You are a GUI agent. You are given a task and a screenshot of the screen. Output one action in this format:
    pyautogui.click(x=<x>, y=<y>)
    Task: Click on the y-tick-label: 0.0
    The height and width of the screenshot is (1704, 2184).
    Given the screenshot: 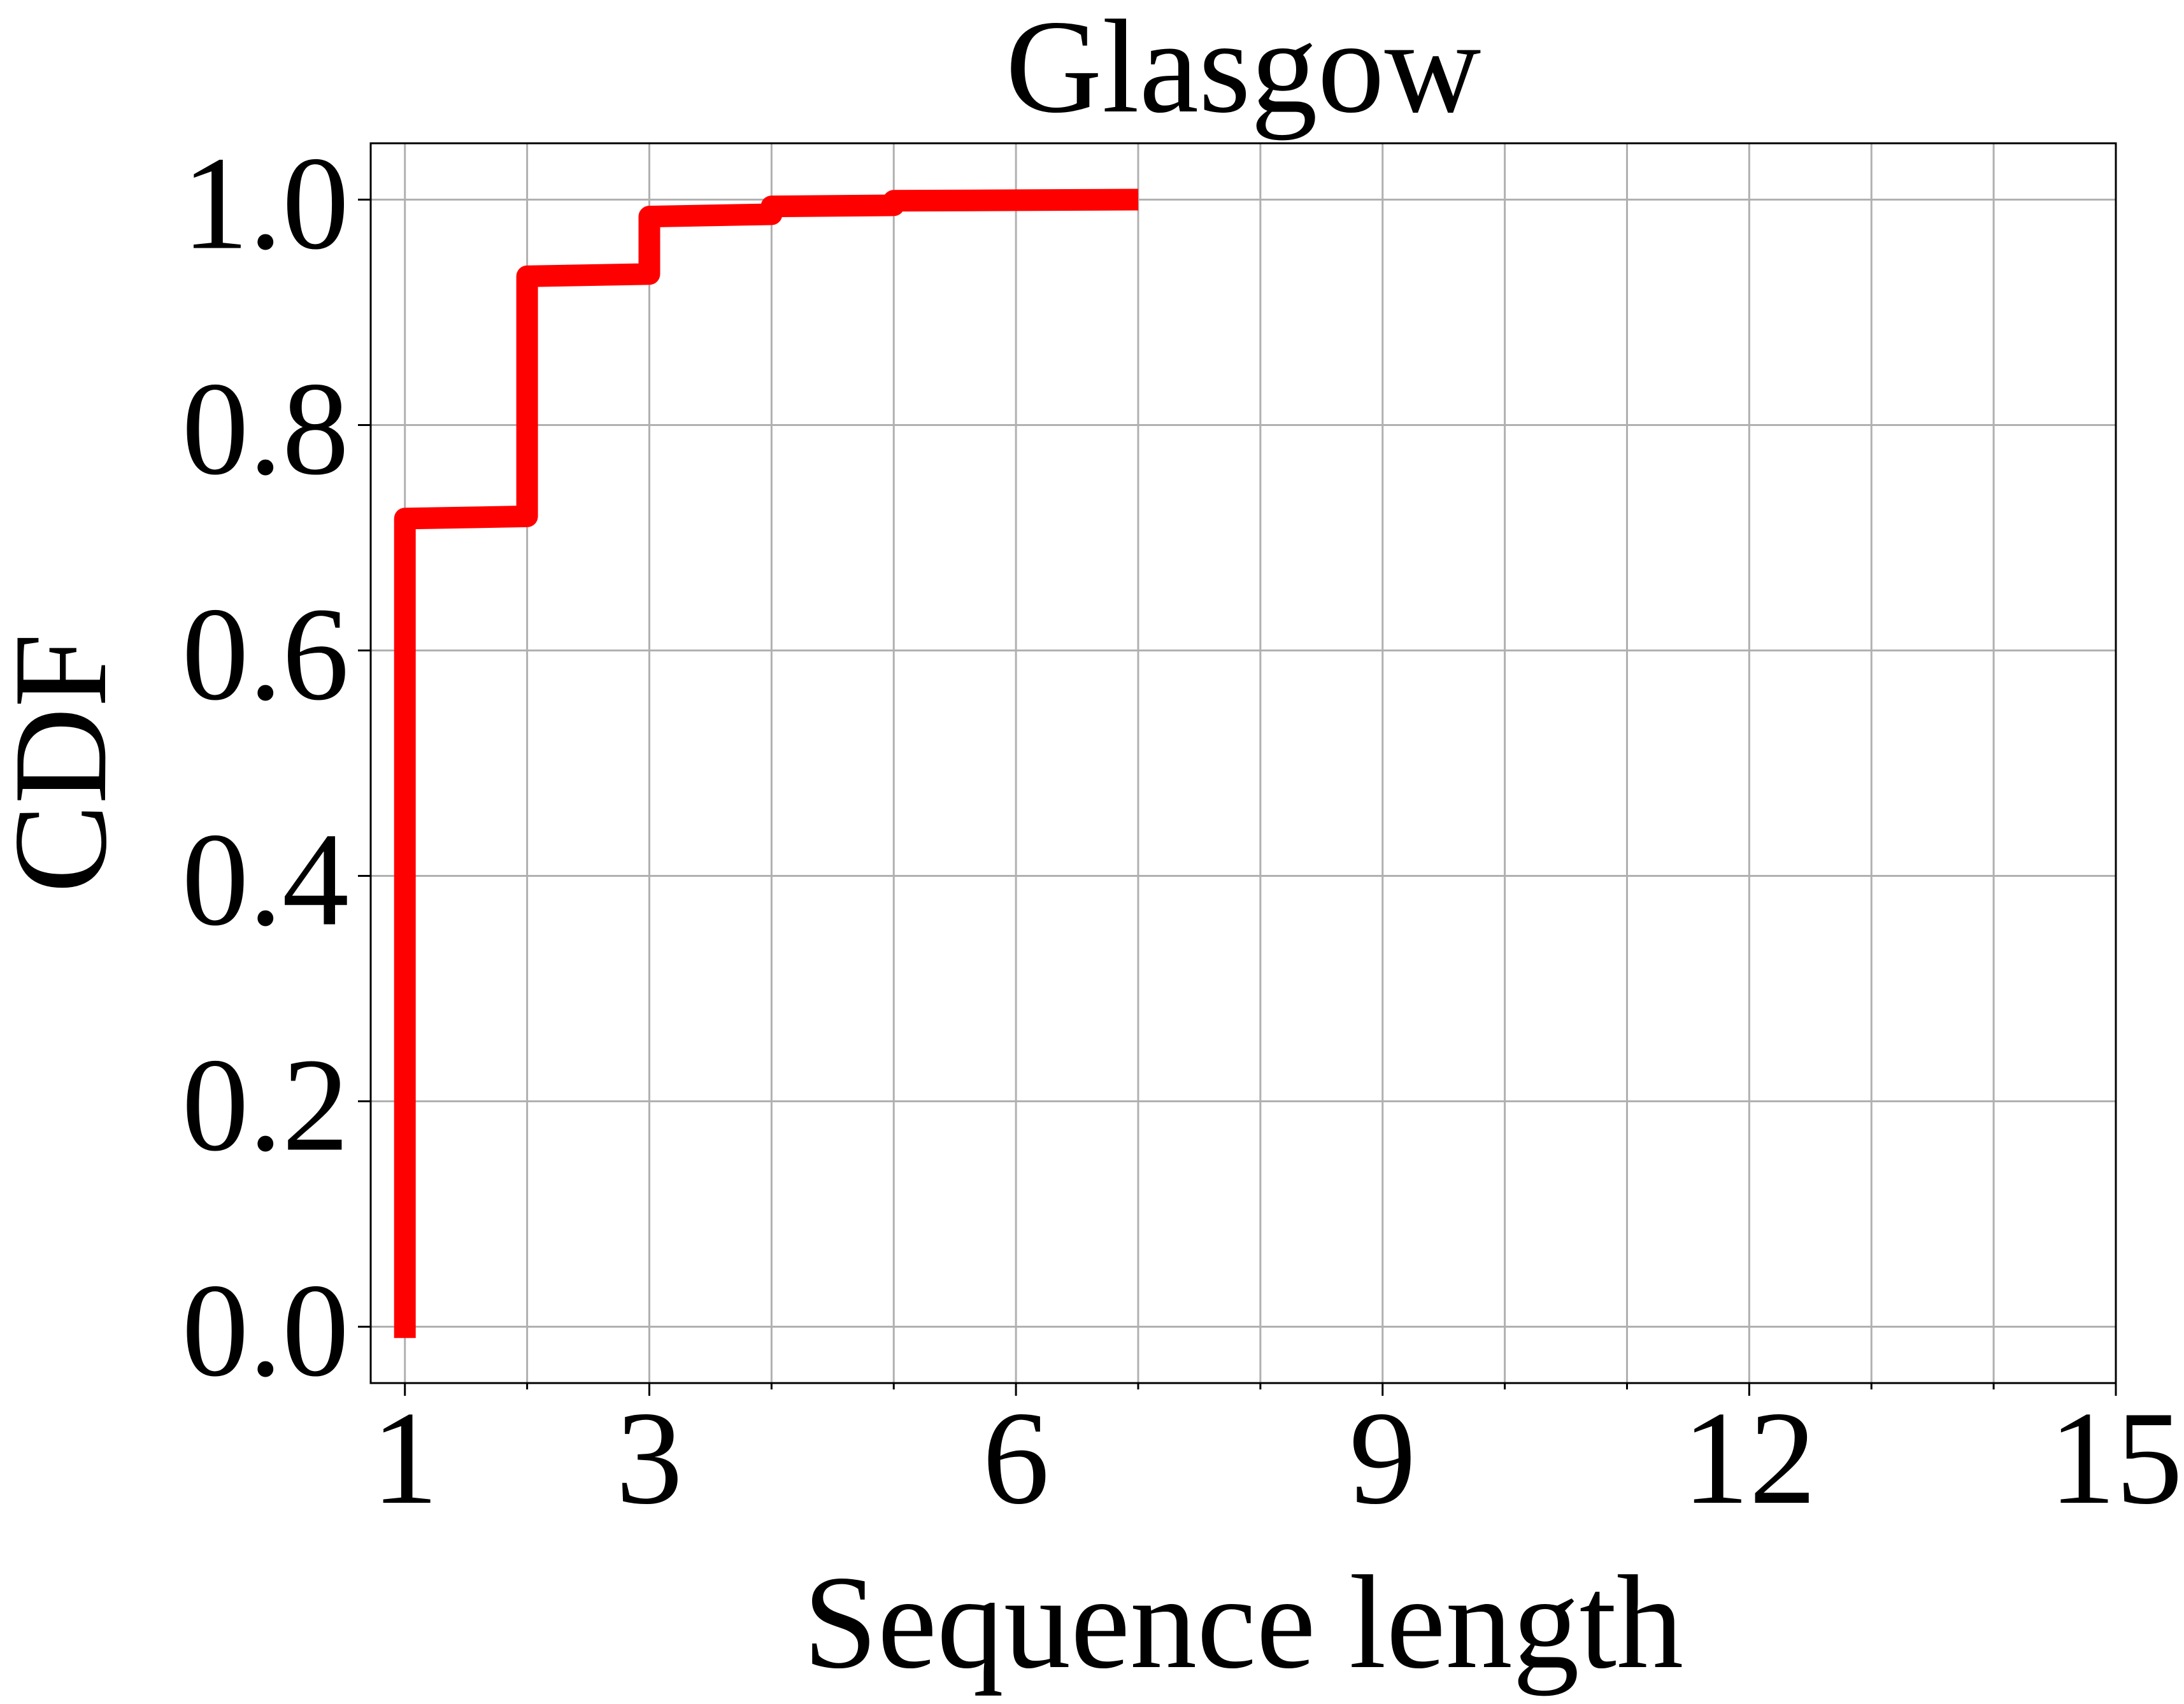 What is the action you would take?
    pyautogui.click(x=266, y=1331)
    